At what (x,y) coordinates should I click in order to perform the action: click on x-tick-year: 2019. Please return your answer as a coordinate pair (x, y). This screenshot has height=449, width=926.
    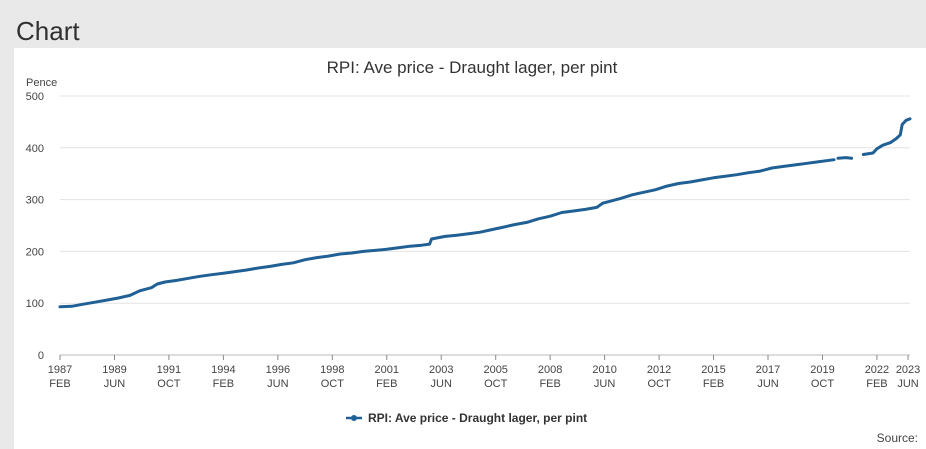
    Looking at the image, I should click on (822, 370).